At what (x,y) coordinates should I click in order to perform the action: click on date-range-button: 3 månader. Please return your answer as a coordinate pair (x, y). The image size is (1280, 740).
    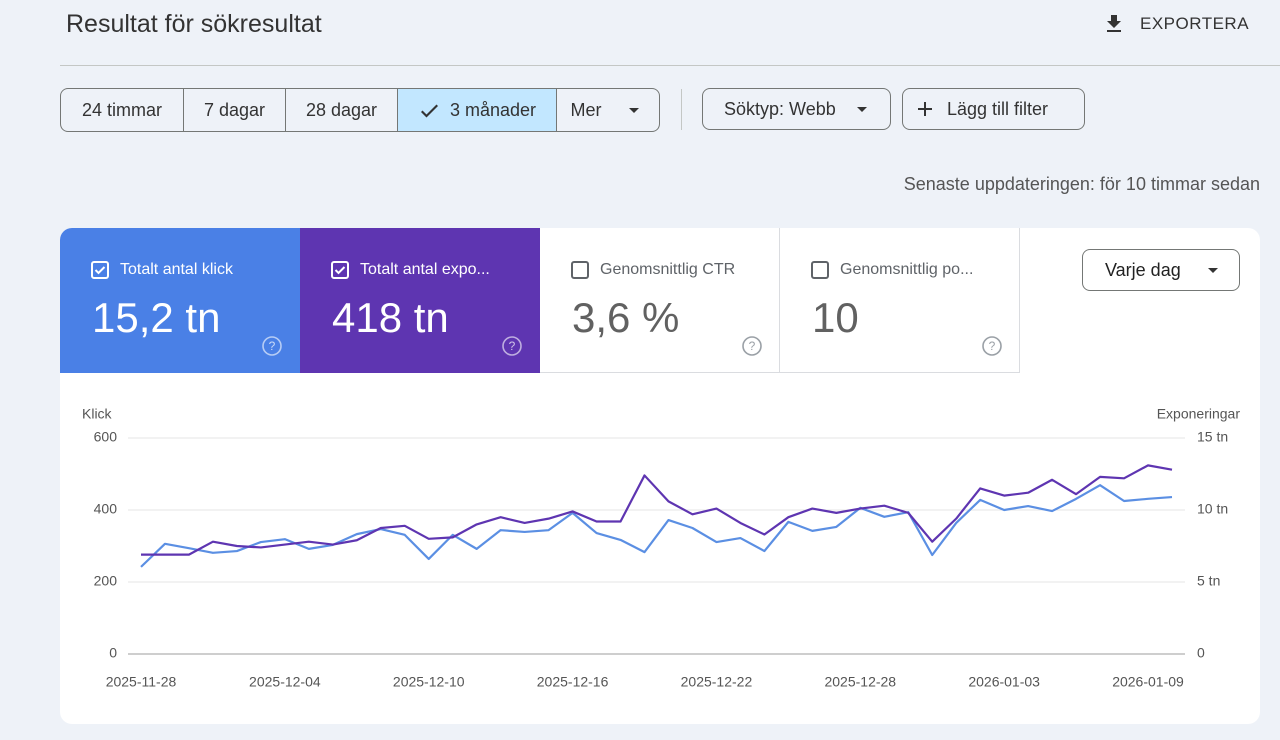
    Looking at the image, I should click on (476, 110).